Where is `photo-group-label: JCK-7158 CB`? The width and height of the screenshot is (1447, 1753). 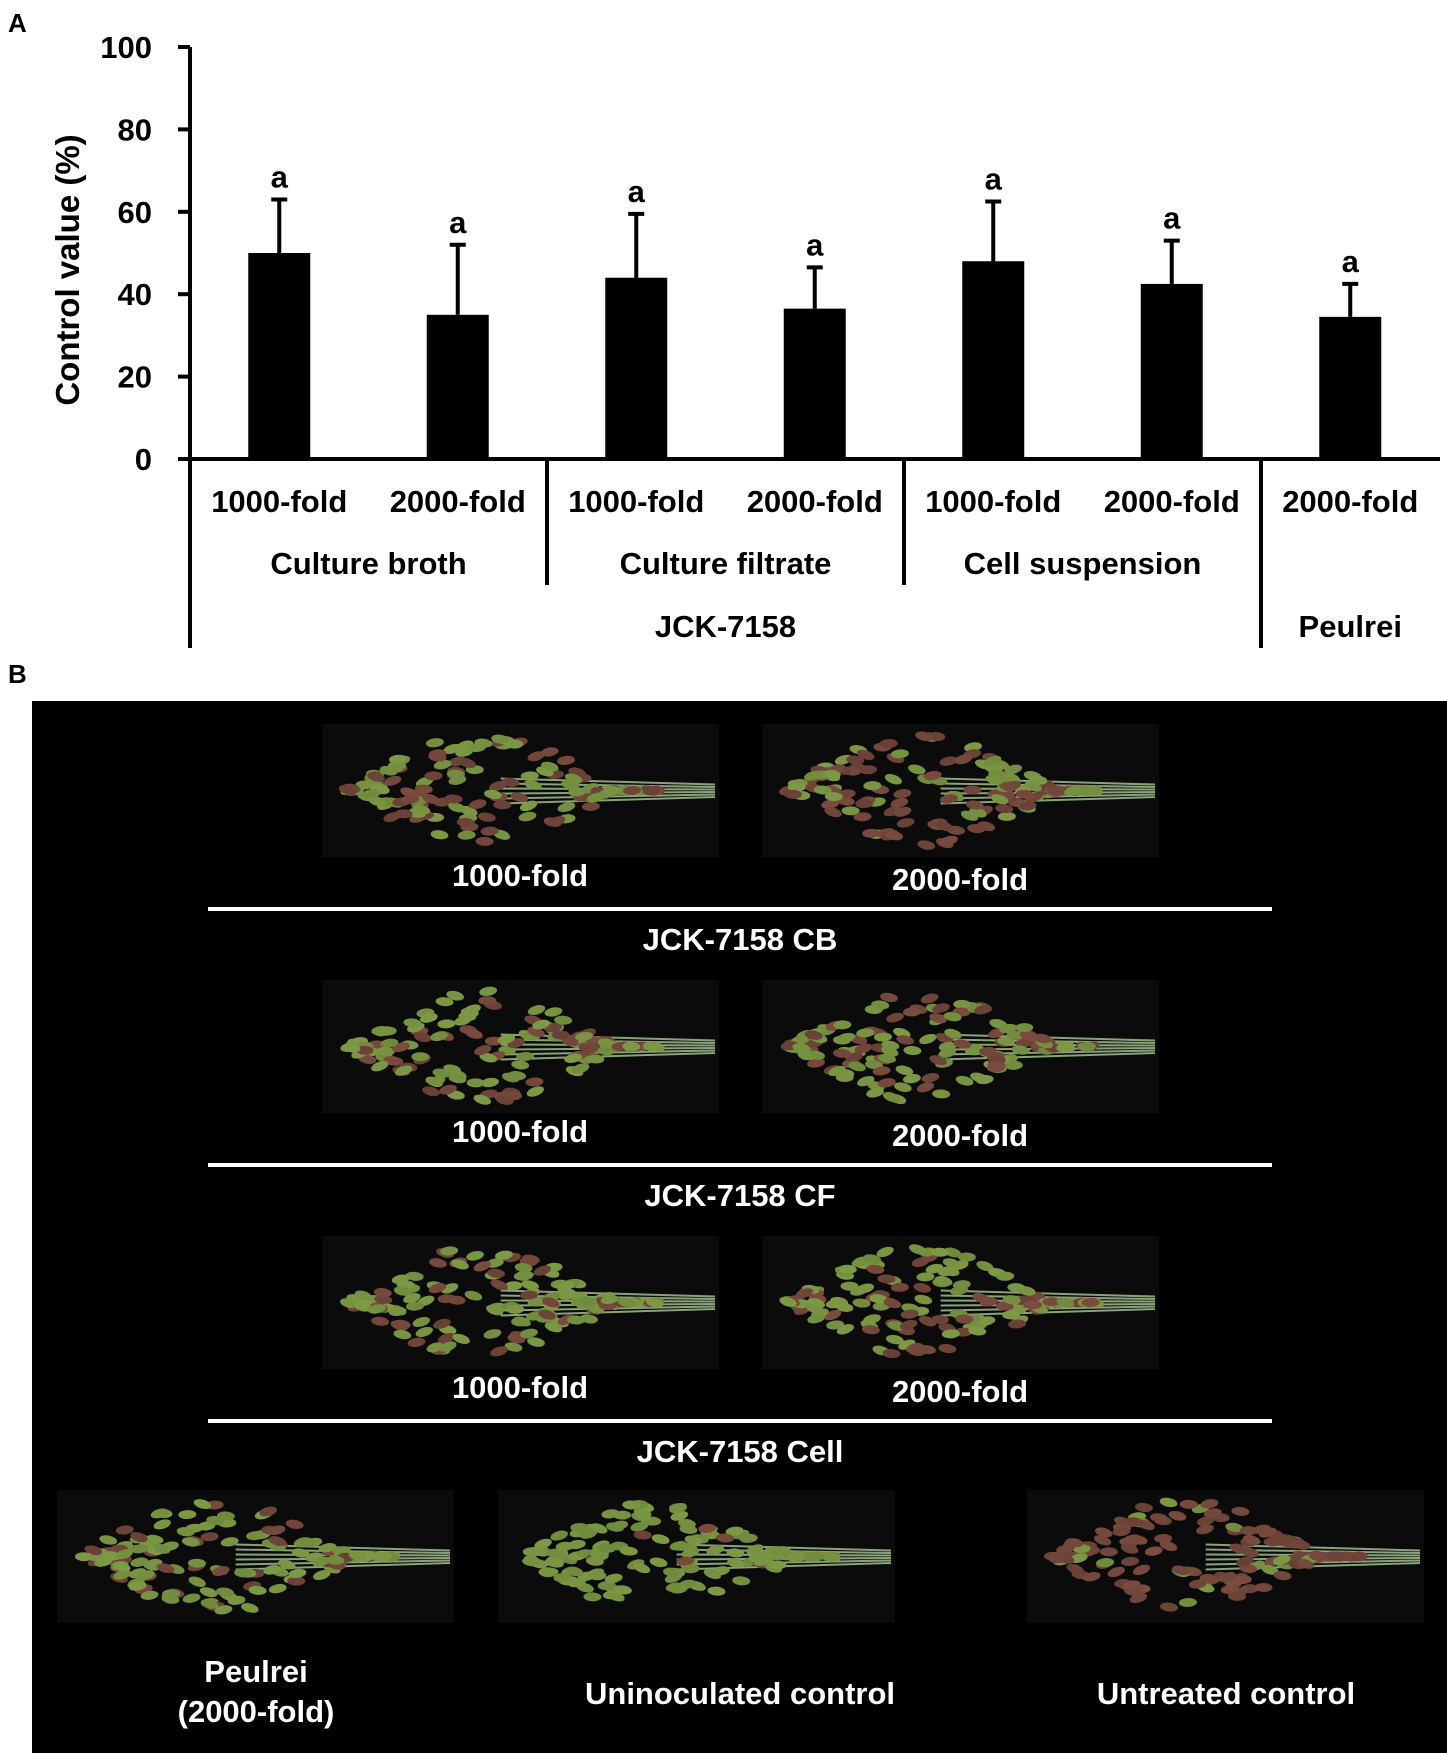 photo-group-label: JCK-7158 CB is located at coordinates (740, 939).